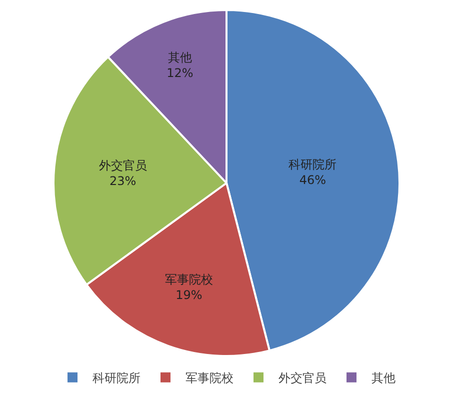 This screenshot has height=406, width=453. What do you see at coordinates (384, 378) in the screenshot?
I see `legend-label: 其他` at bounding box center [384, 378].